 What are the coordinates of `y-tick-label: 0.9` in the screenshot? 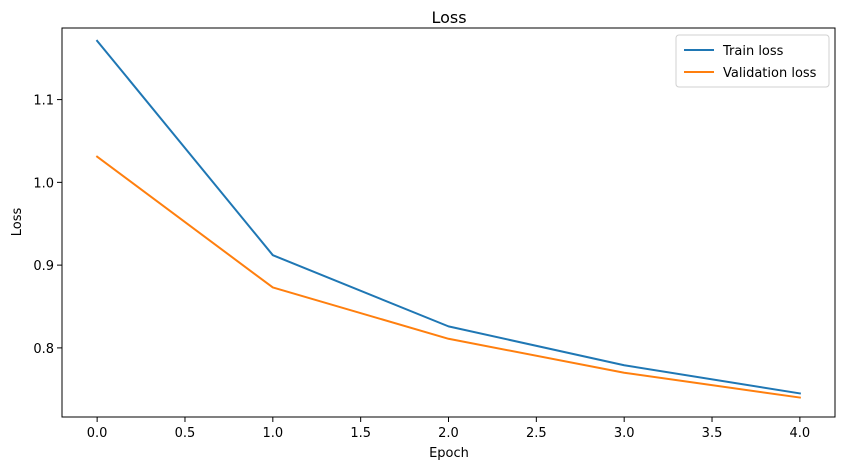 It's located at (43, 266).